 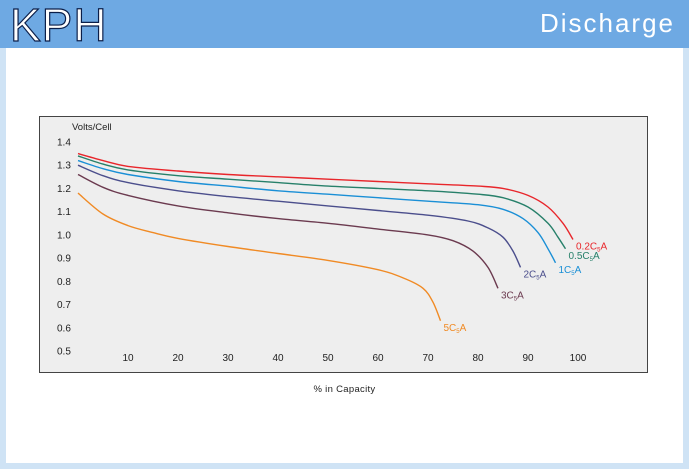 I want to click on series-label: 0.5C5A, so click(x=584, y=257).